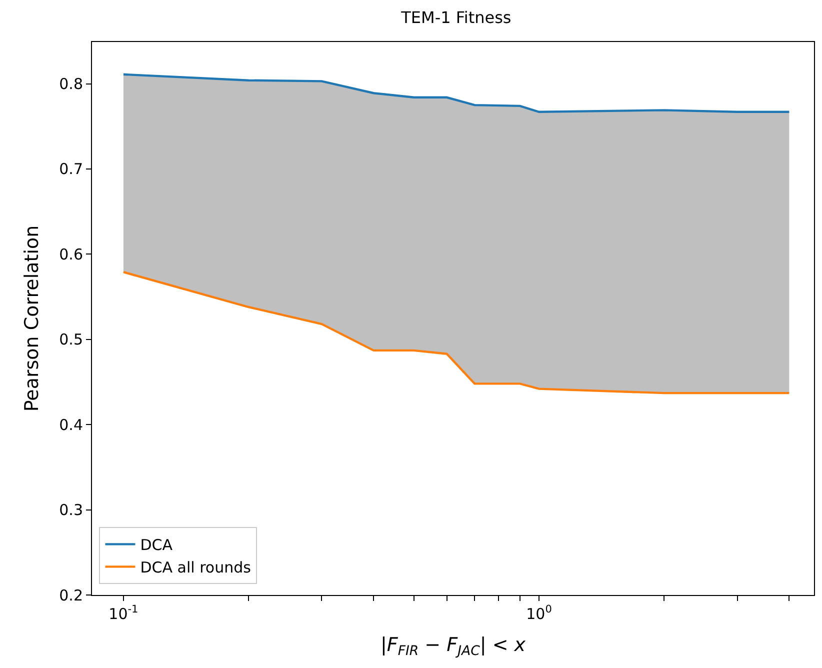 This screenshot has height=668, width=822. I want to click on legend-label: DCA, so click(157, 545).